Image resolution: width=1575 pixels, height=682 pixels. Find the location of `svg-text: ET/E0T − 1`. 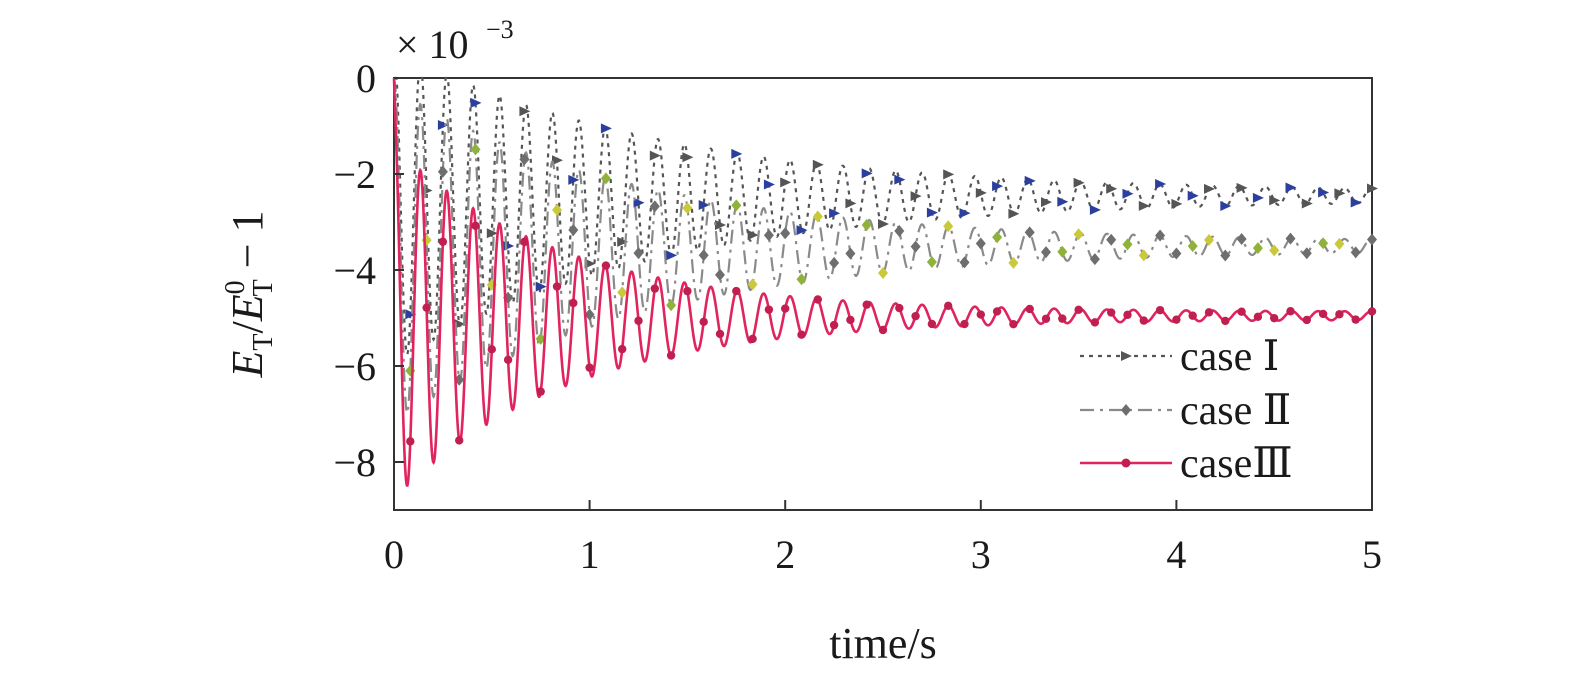

svg-text: ET/E0T − 1 is located at coordinates (249, 294).